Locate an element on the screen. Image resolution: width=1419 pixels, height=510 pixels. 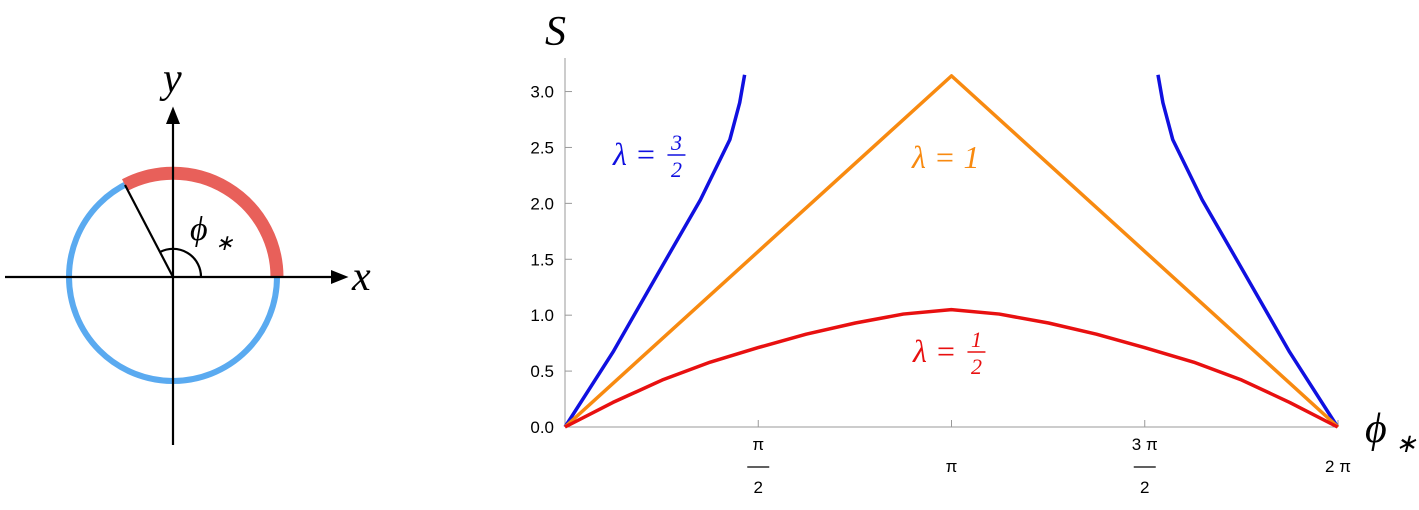
x-tick-label: 2 π is located at coordinates (1338, 466).